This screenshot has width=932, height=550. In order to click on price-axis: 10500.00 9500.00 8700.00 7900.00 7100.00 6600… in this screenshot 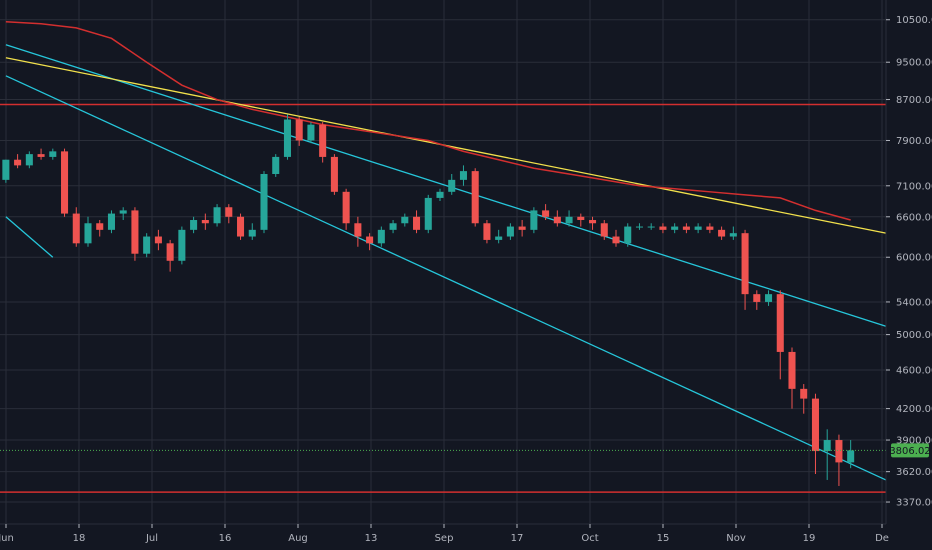, I will do `click(909, 262)`.